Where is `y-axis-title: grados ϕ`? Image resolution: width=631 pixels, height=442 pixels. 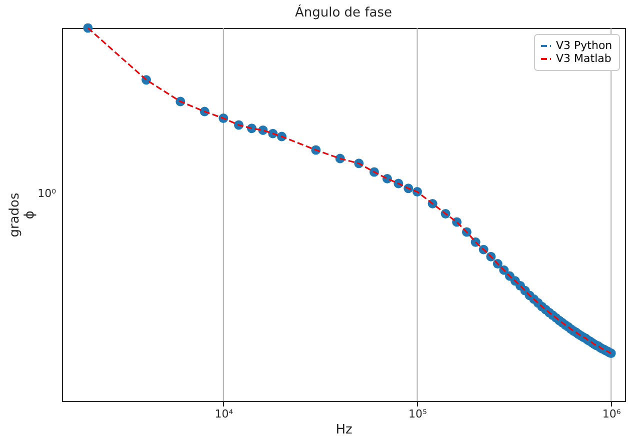 y-axis-title: grados ϕ is located at coordinates (23, 215).